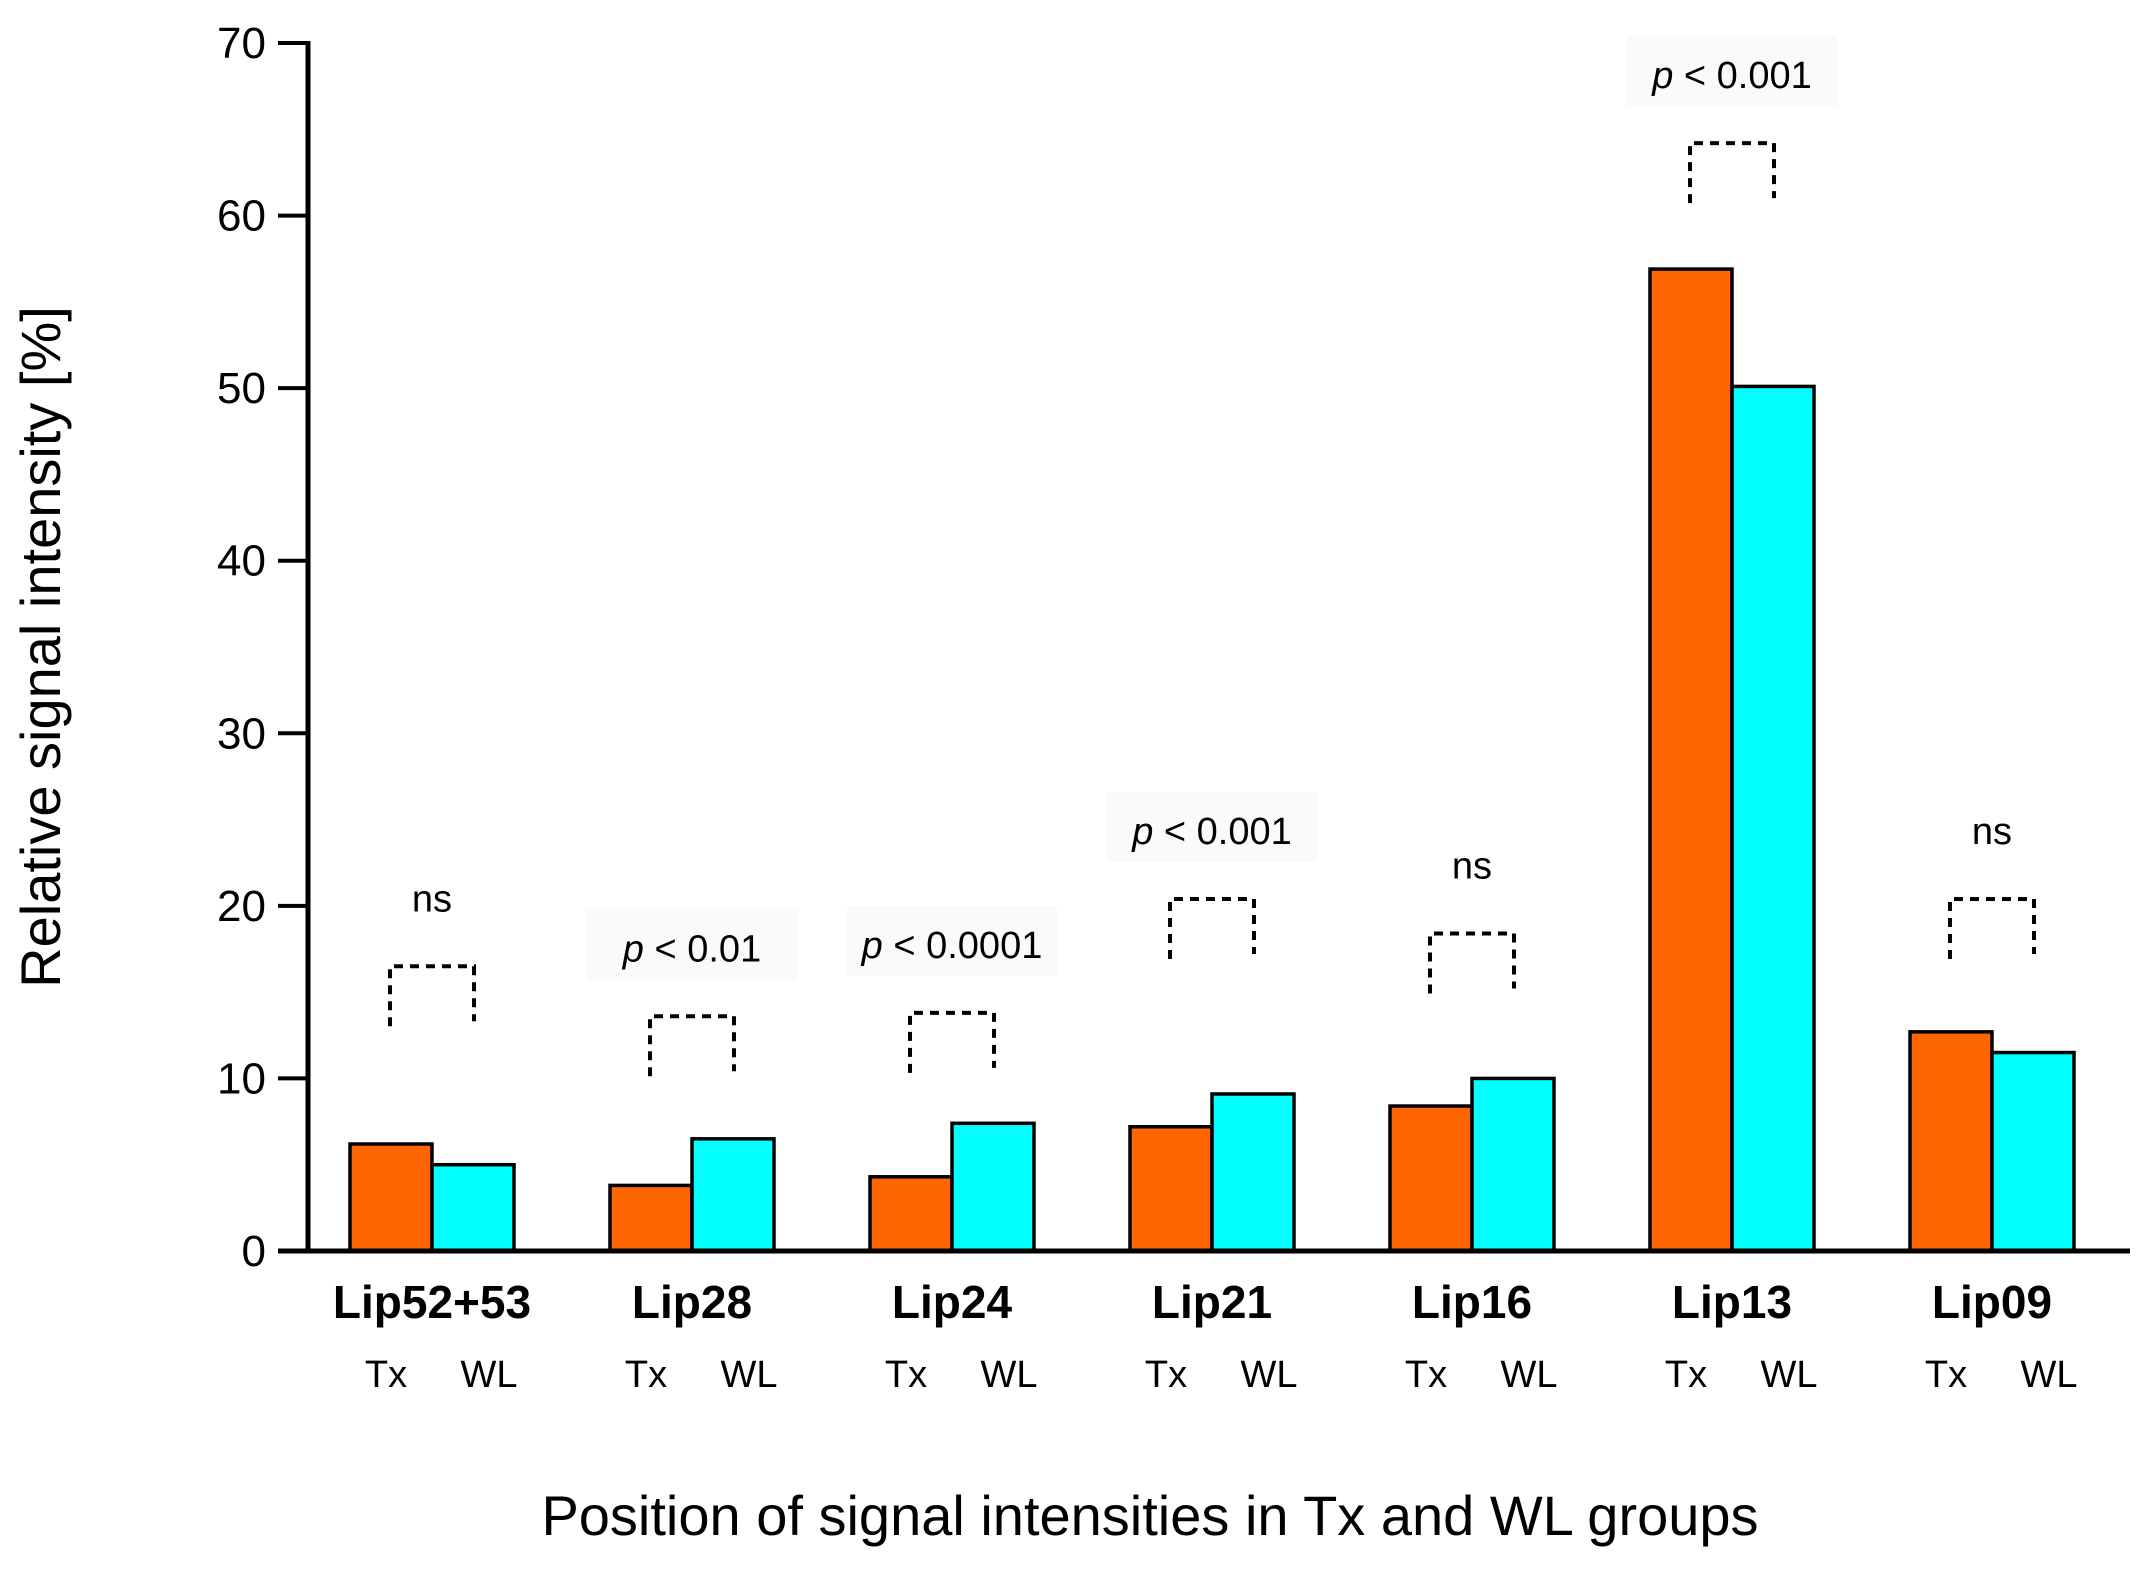 This screenshot has width=2142, height=1575. I want to click on bar-tx-lip21, so click(1171, 1188).